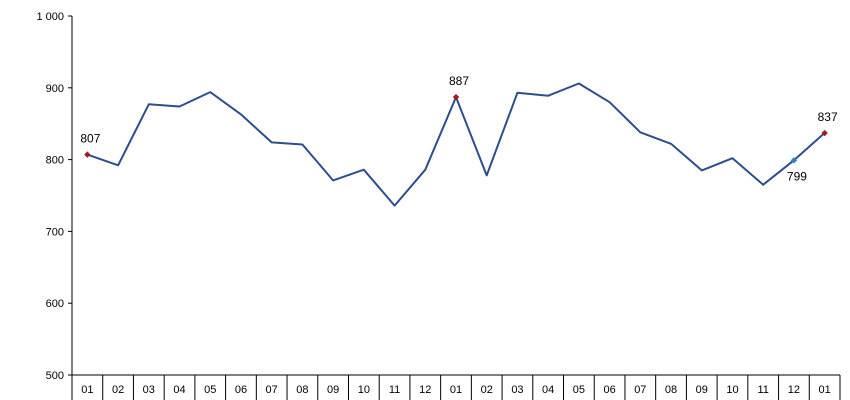 This screenshot has width=850, height=400. I want to click on data-label: 799, so click(797, 176).